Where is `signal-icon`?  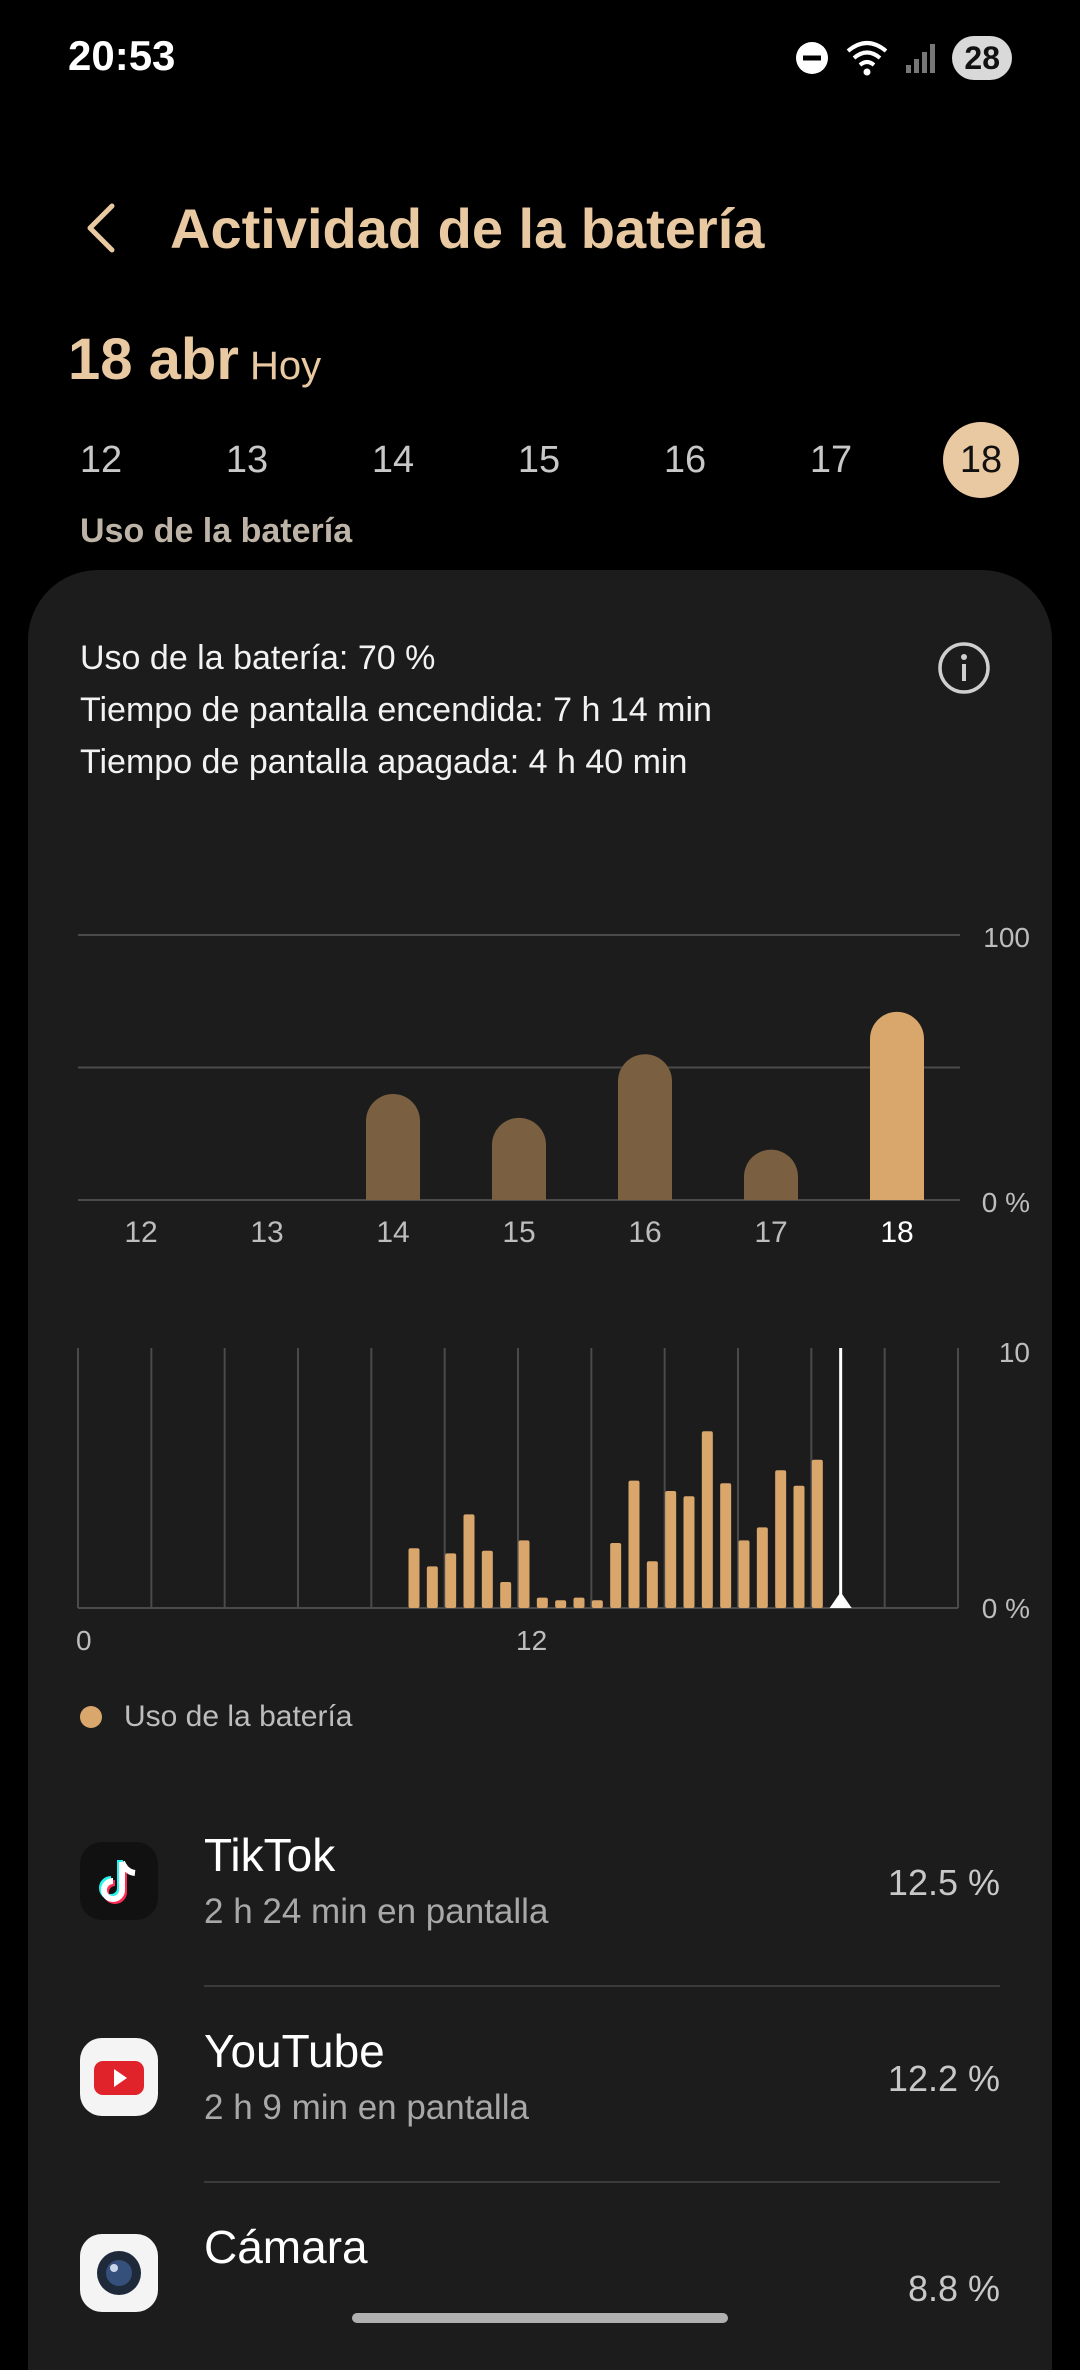 signal-icon is located at coordinates (921, 58).